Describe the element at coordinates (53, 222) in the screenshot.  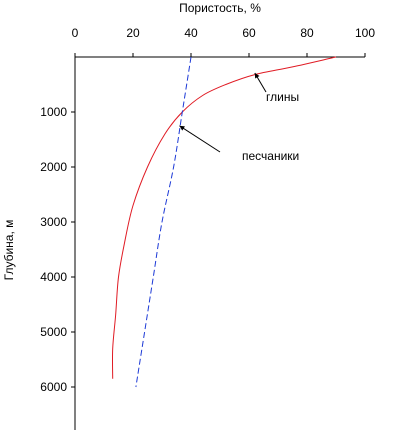
I see `y-tick-label: 3000` at that location.